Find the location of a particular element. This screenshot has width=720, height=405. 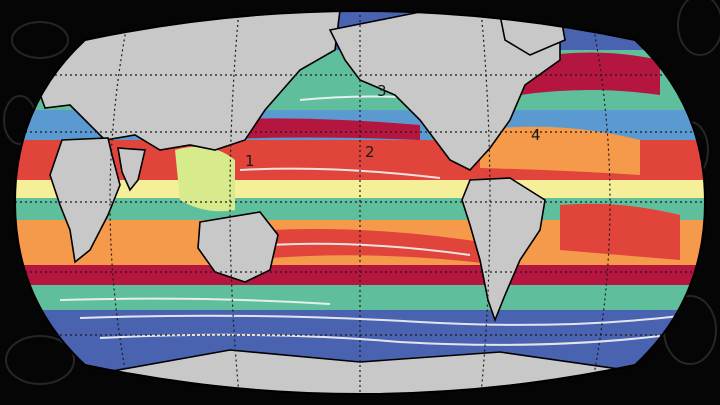

region-label-3: 3 is located at coordinates (382, 91).